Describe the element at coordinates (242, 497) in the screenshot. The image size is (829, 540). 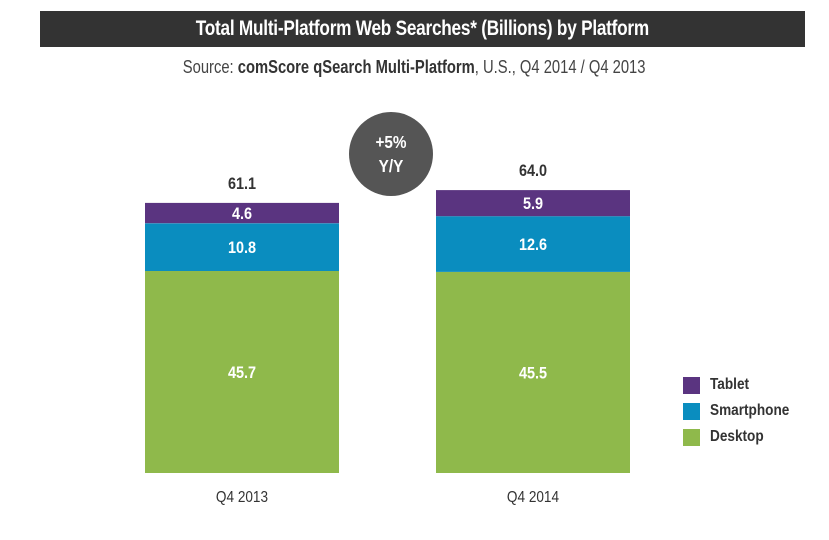
I see `category-label-0: Q4 2013` at that location.